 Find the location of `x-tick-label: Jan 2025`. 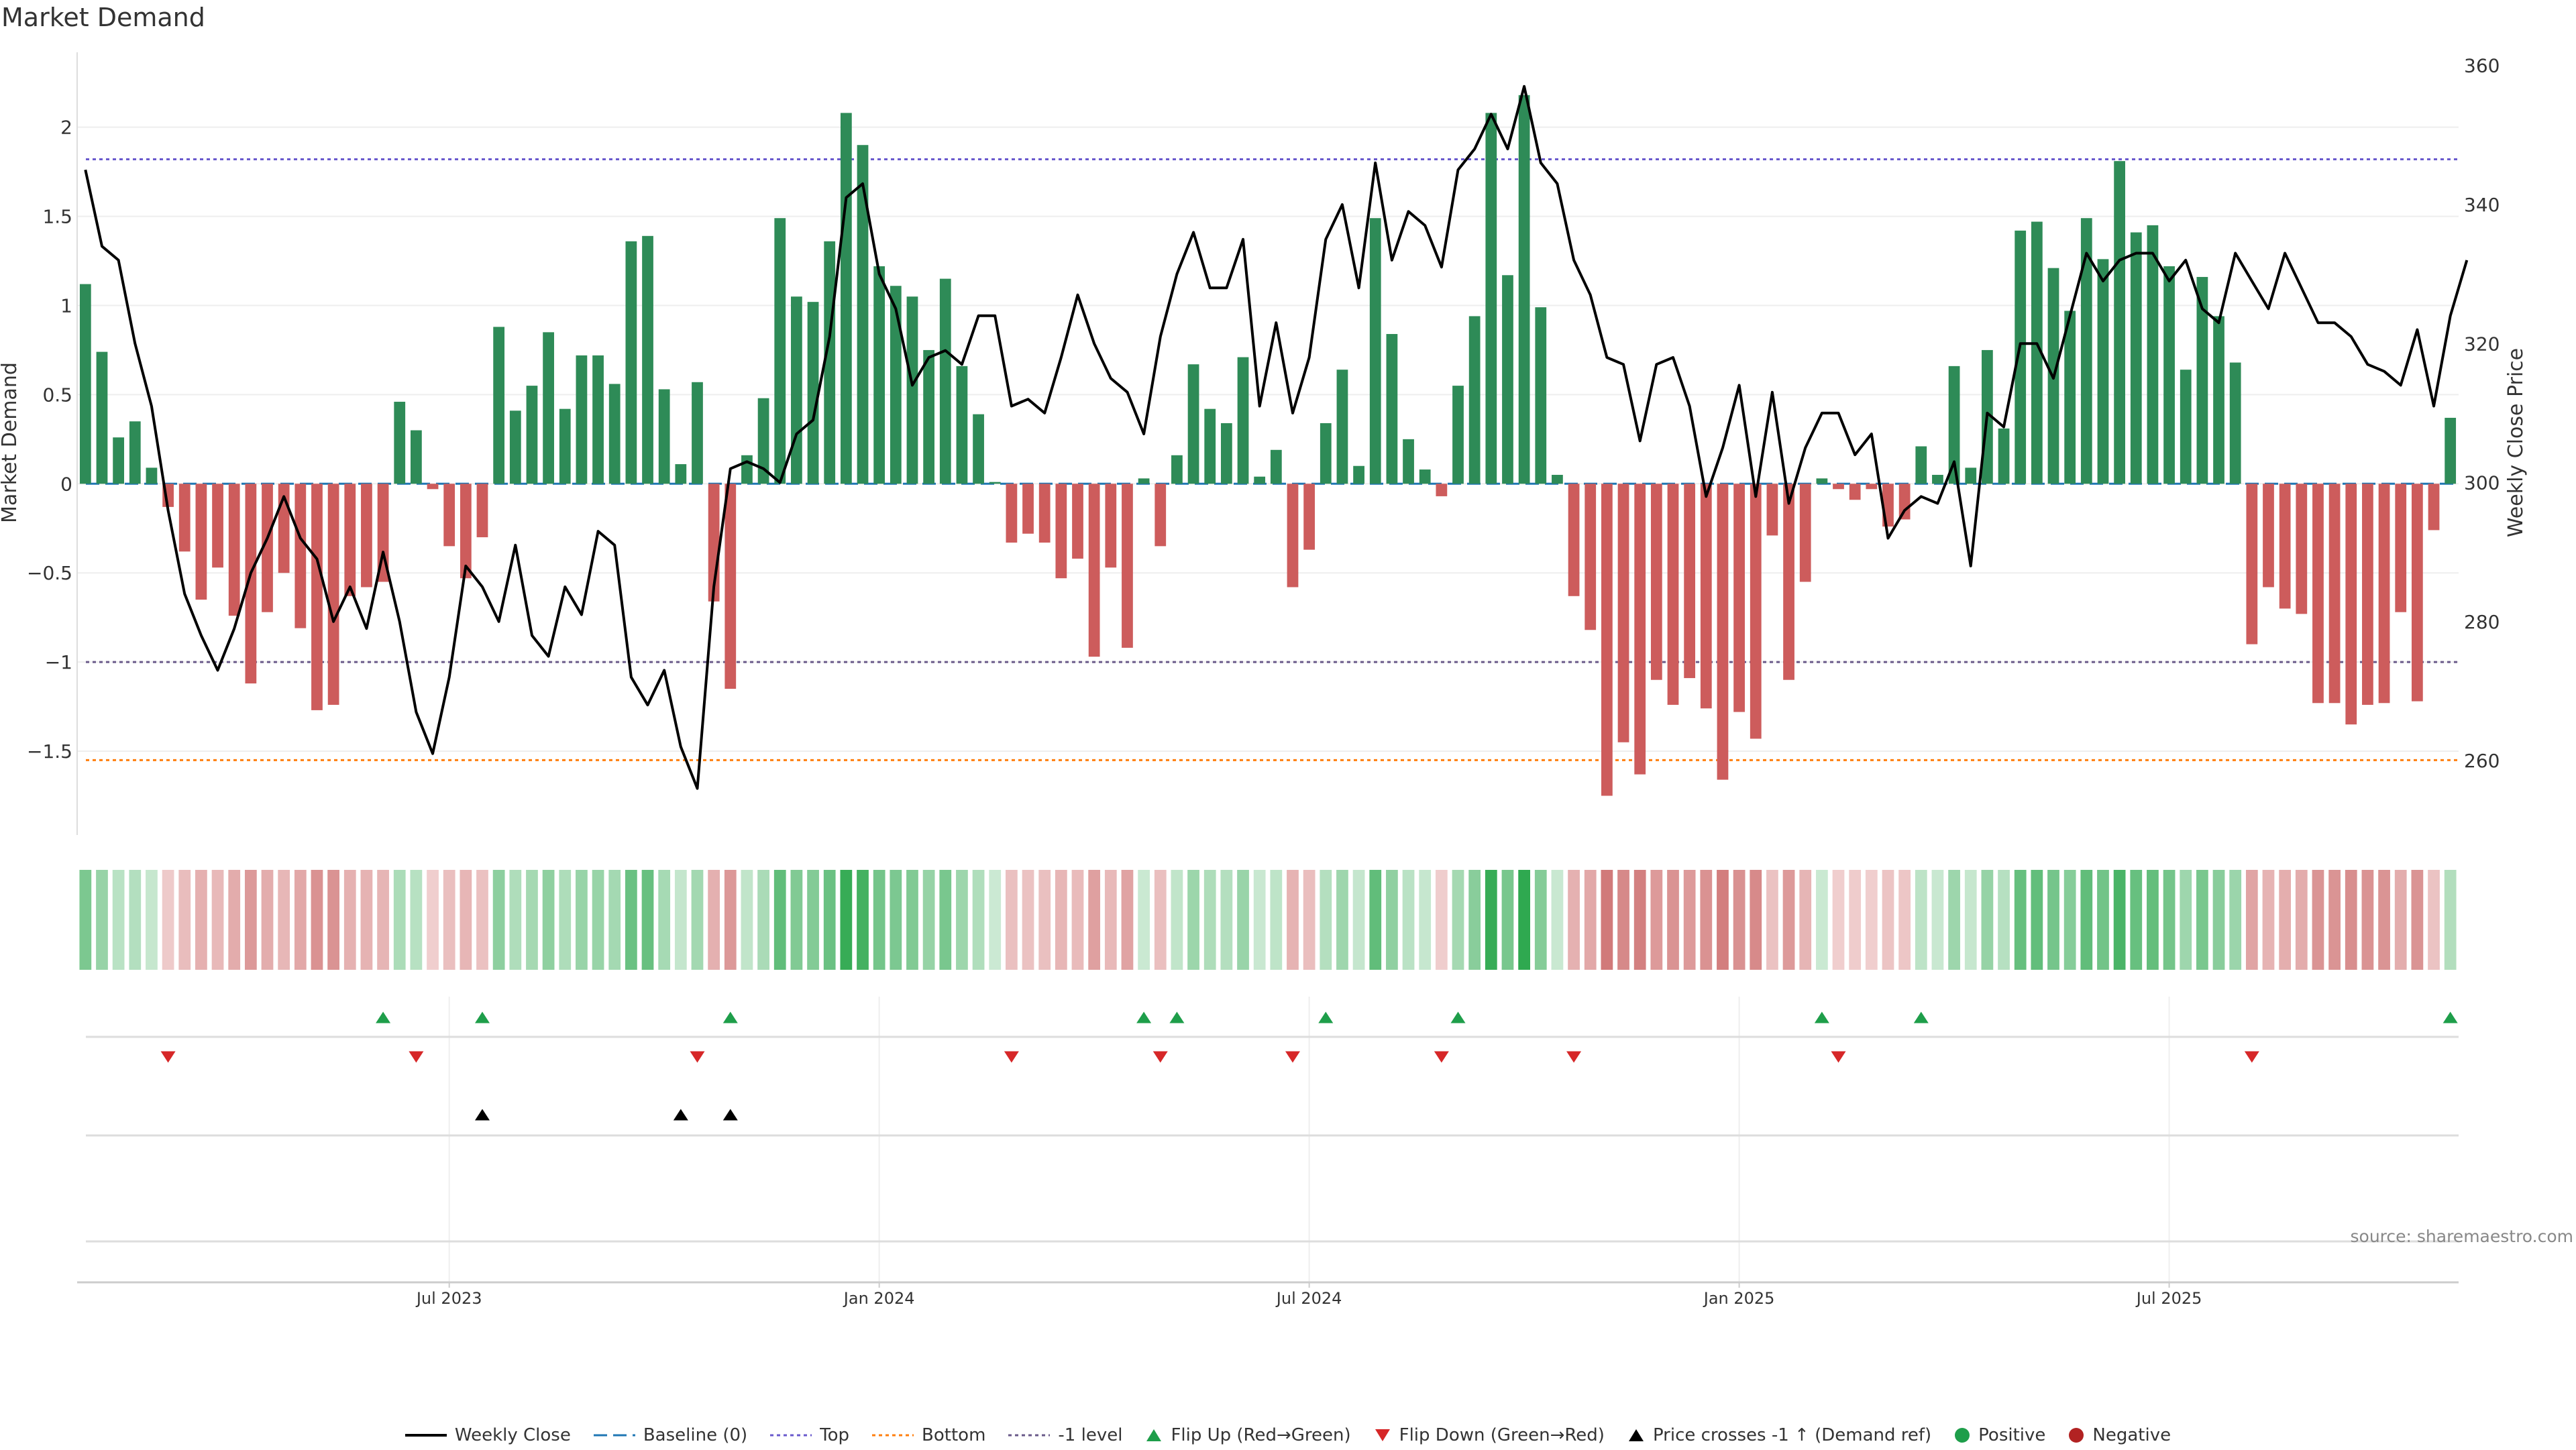

x-tick-label: Jan 2025 is located at coordinates (1739, 1298).